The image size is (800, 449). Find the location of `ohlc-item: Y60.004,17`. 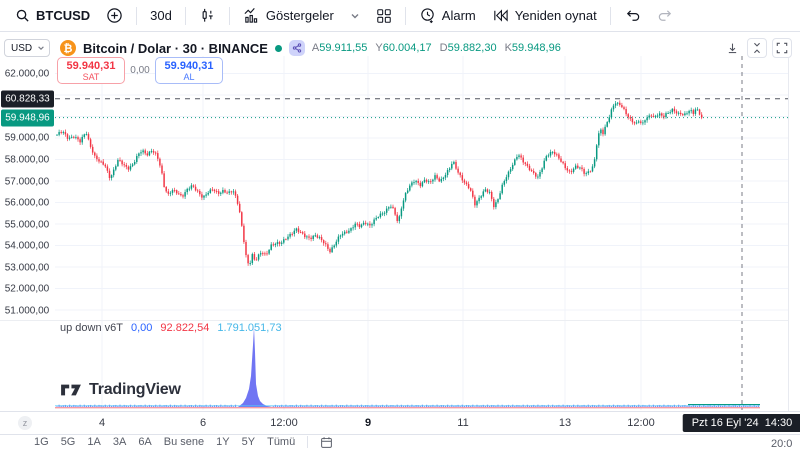

ohlc-item: Y60.004,17 is located at coordinates (403, 48).